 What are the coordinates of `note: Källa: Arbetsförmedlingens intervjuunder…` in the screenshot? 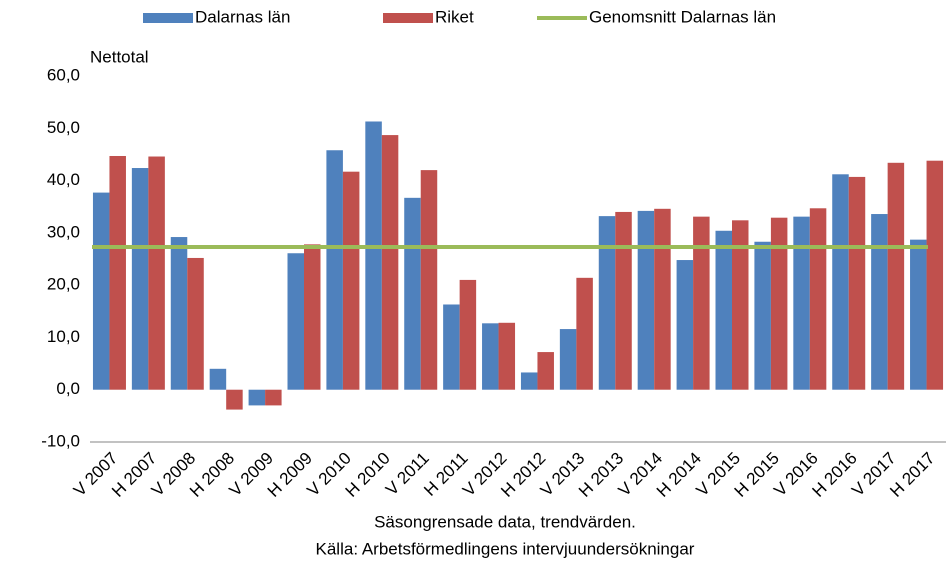 It's located at (505, 548).